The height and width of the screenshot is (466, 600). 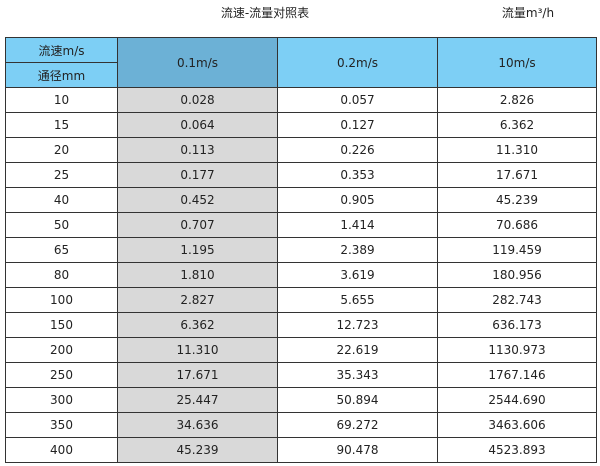 What do you see at coordinates (197, 100) in the screenshot?
I see `flow-cell: 0.028` at bounding box center [197, 100].